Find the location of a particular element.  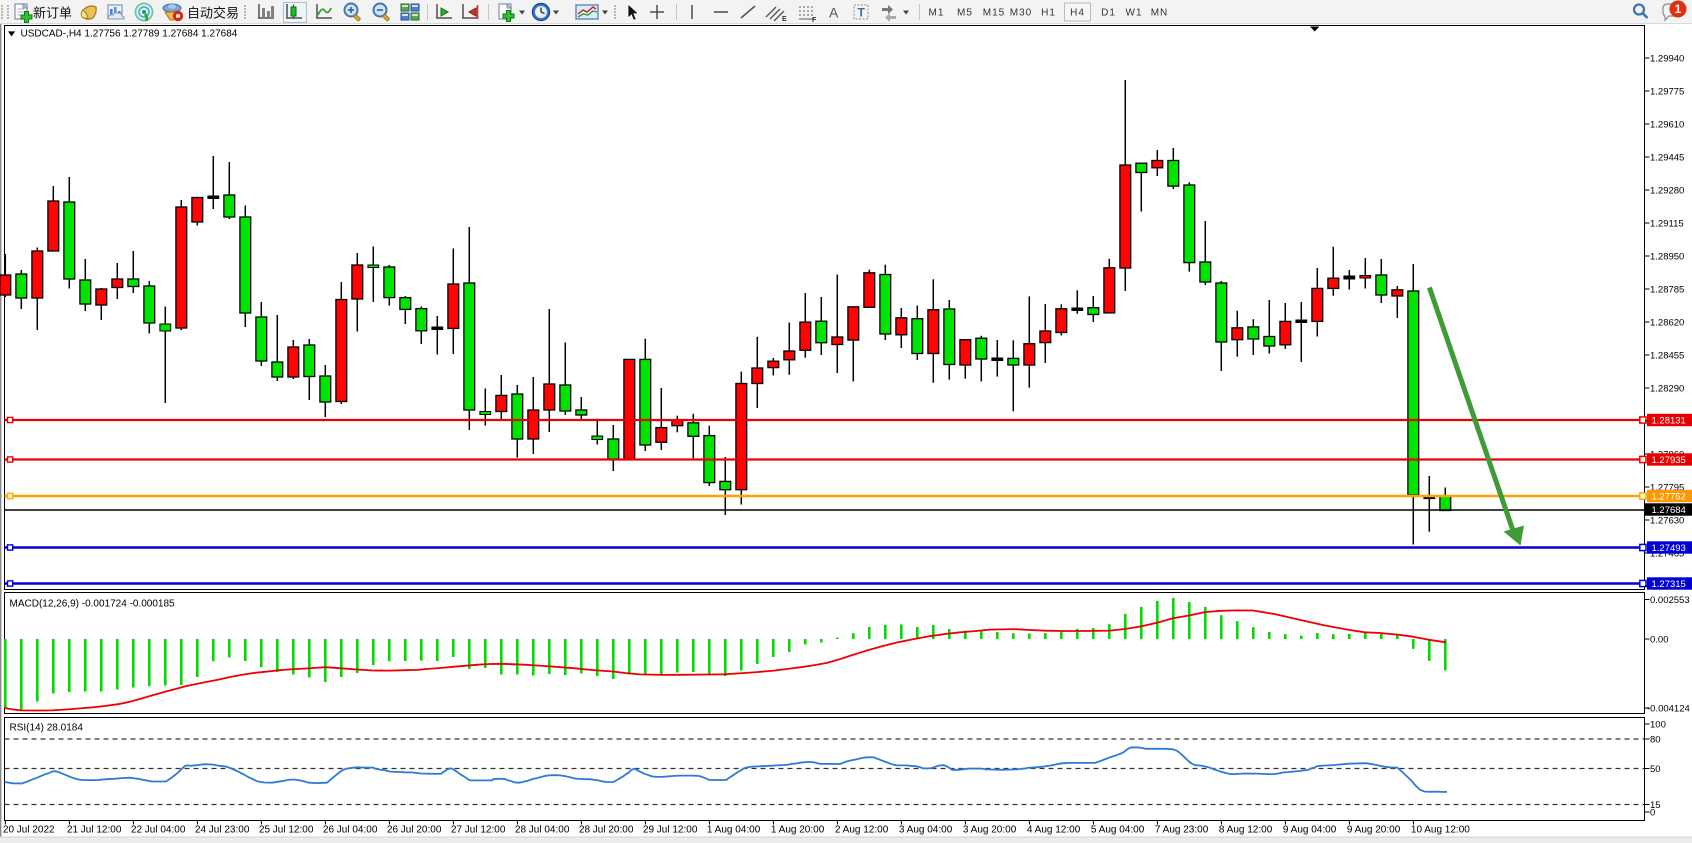

svg-text: D1 is located at coordinates (1108, 13).